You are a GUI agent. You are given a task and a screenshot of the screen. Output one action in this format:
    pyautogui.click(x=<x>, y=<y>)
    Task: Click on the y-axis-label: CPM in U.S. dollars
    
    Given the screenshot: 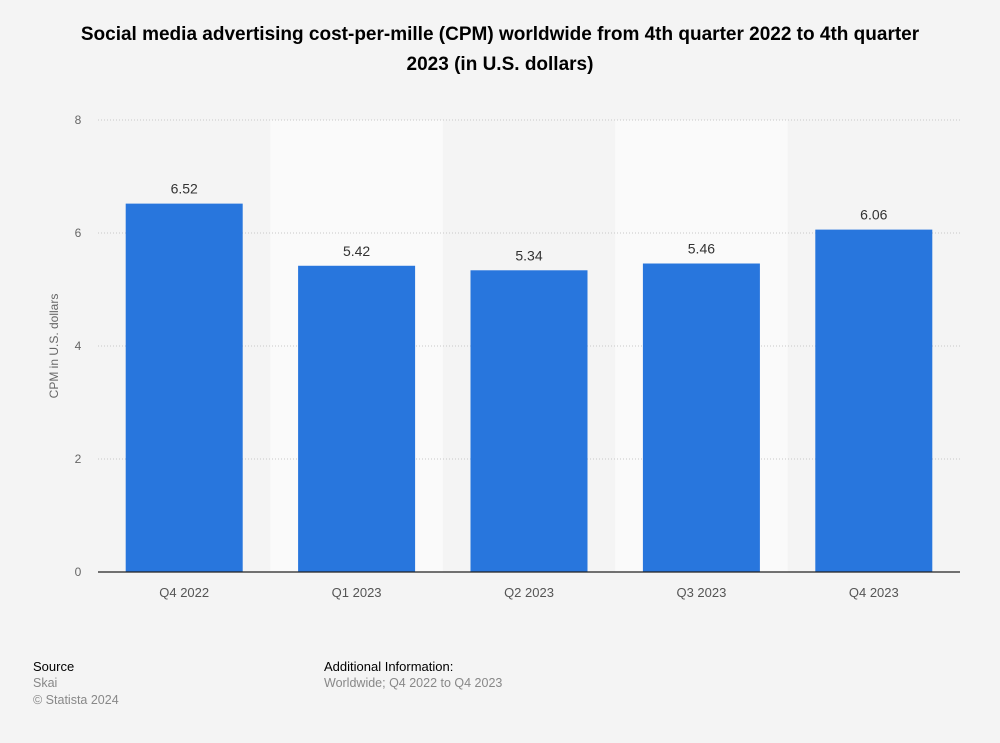 What is the action you would take?
    pyautogui.click(x=54, y=346)
    